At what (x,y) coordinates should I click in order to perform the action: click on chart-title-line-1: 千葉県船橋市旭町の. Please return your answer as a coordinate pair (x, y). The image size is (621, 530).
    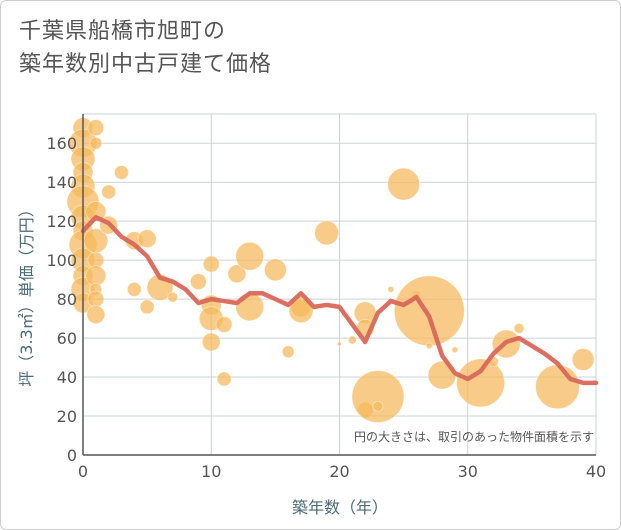
    Looking at the image, I should click on (123, 31).